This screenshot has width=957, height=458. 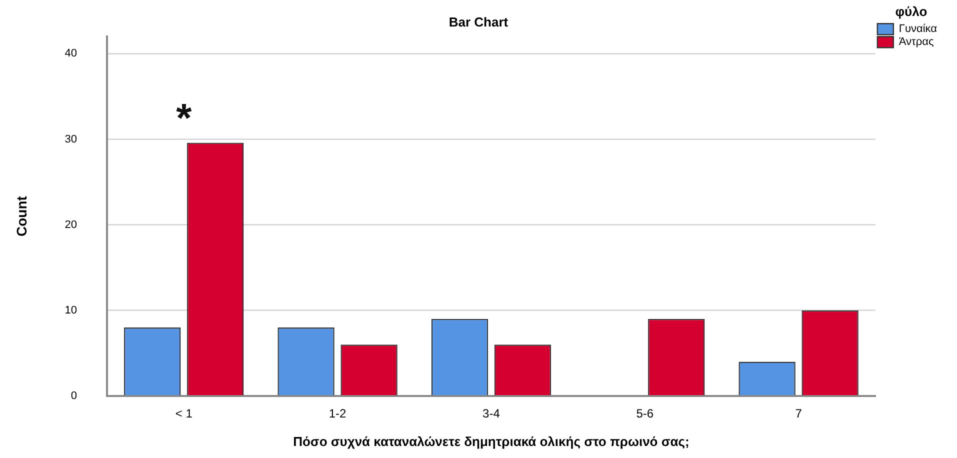 What do you see at coordinates (491, 441) in the screenshot?
I see `x-axis-title: Πόσο συχνά καταναλώνετε δημητριακά ολικής στο πρωινό σας;` at bounding box center [491, 441].